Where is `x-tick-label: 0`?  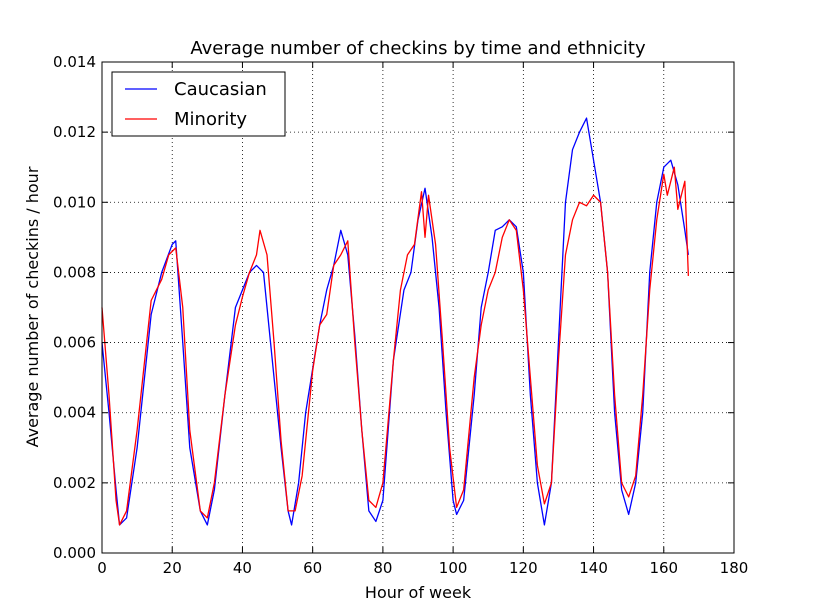
x-tick-label: 0 is located at coordinates (102, 568).